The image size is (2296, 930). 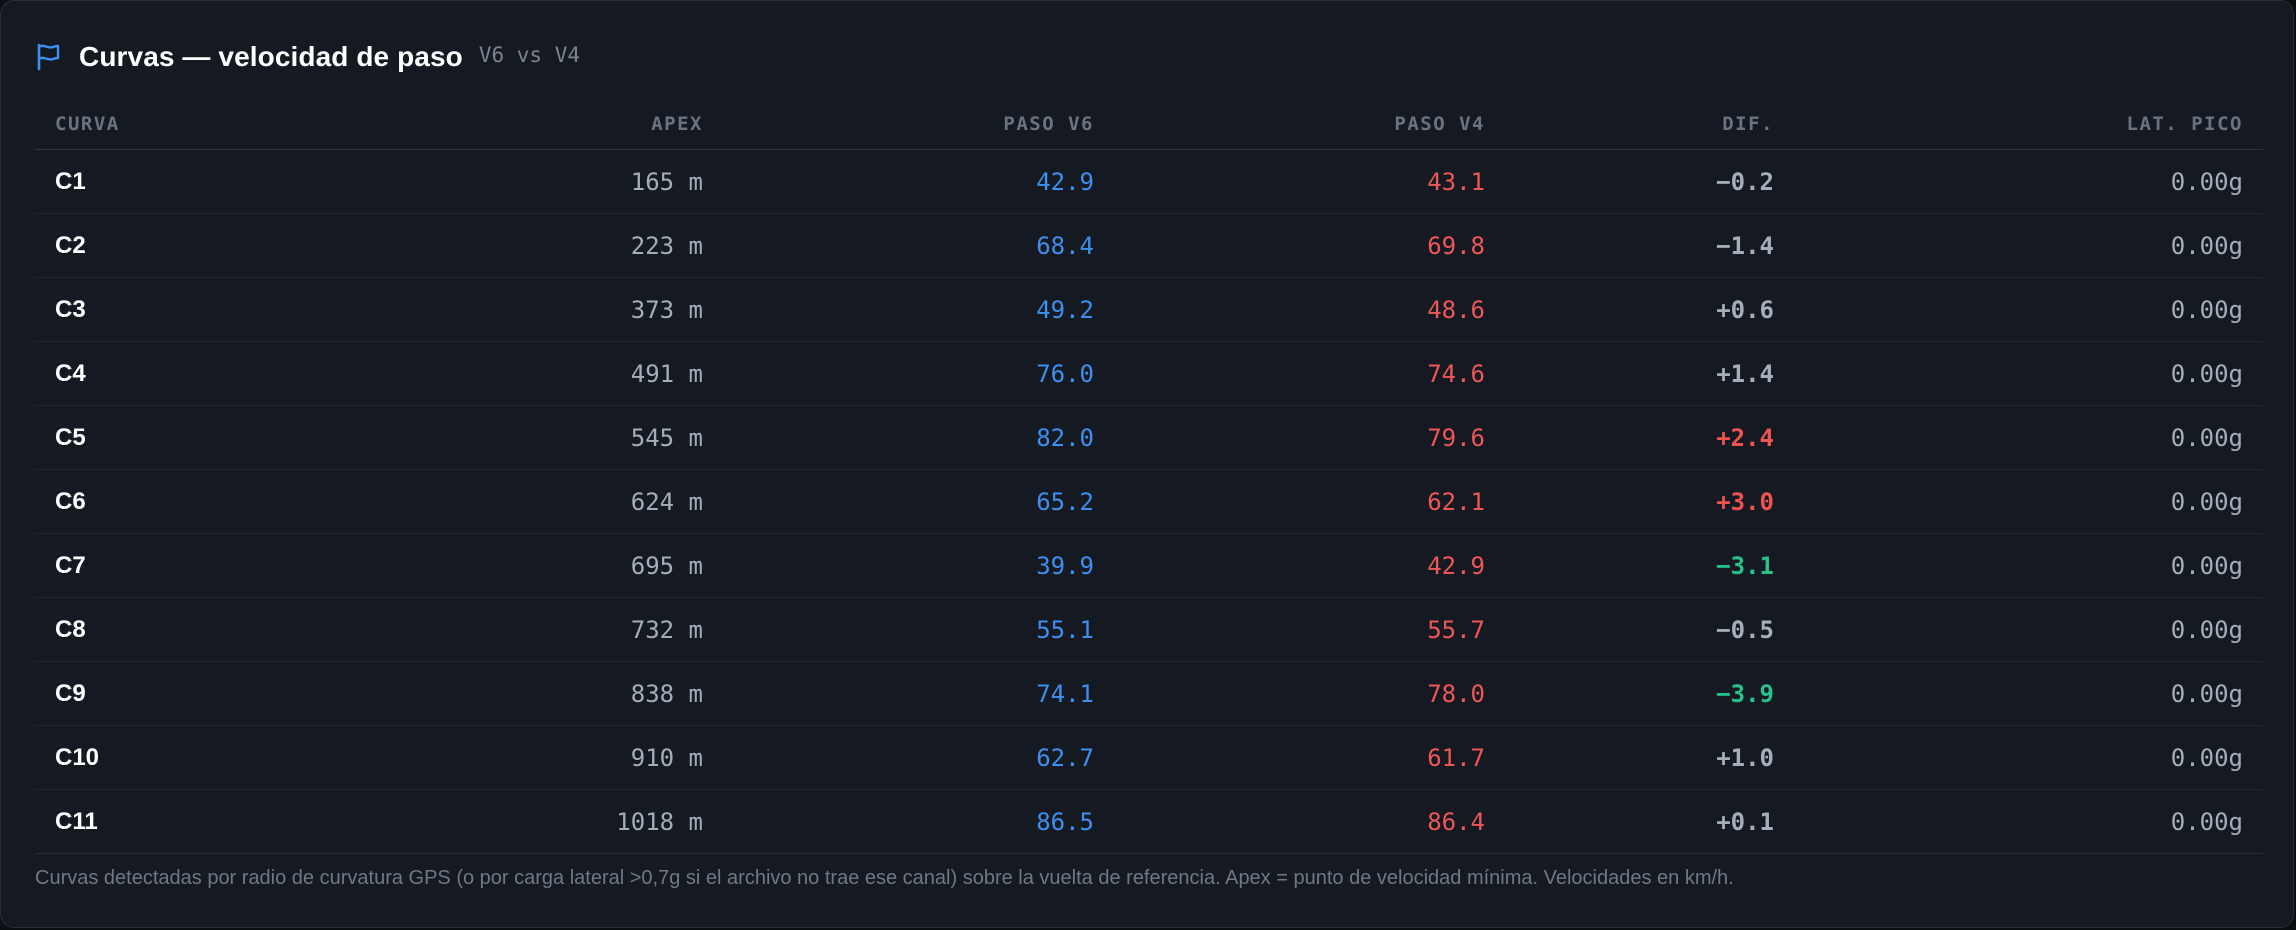 What do you see at coordinates (918, 821) in the screenshot?
I see `speed-v6: 86.5` at bounding box center [918, 821].